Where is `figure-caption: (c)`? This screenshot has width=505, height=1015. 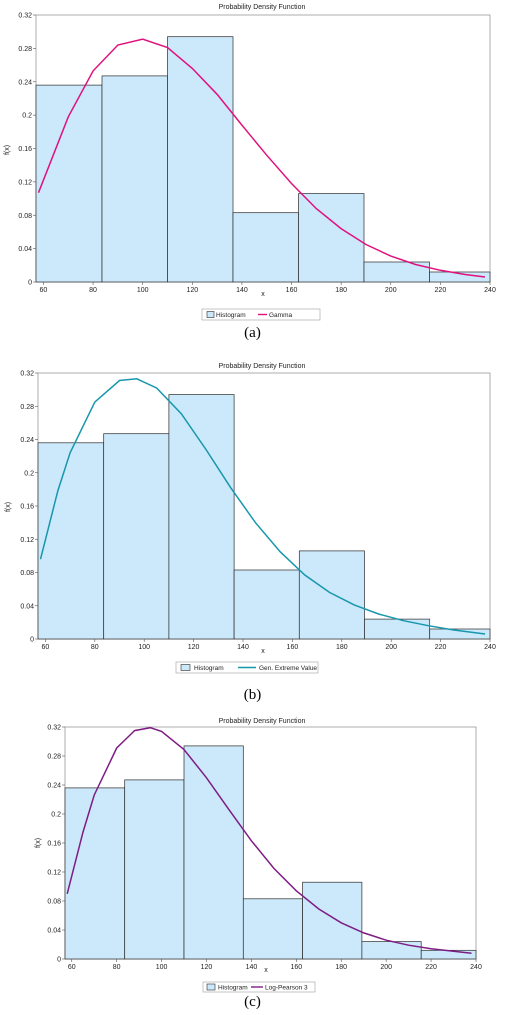 figure-caption: (c) is located at coordinates (252, 1002).